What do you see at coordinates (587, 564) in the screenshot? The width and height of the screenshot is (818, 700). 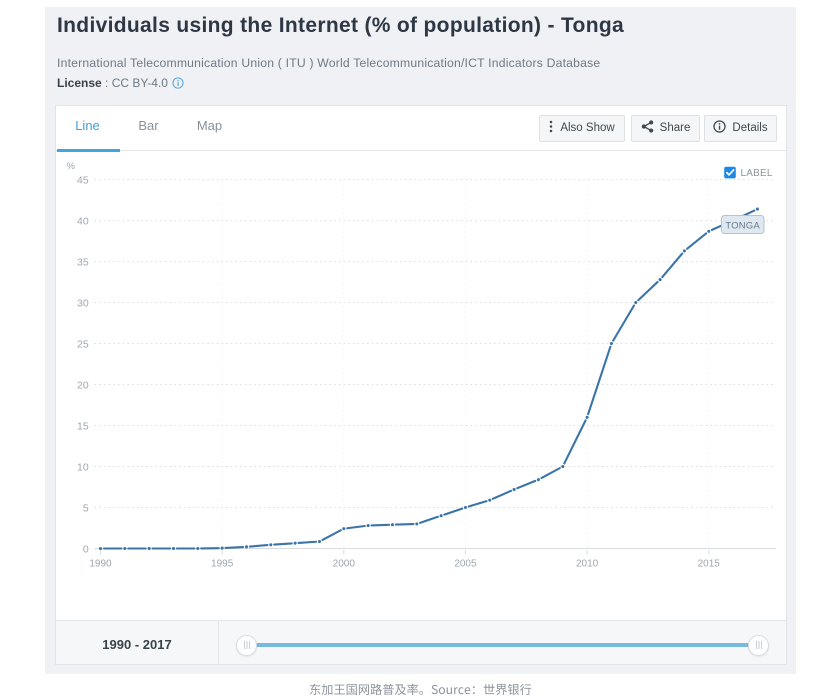 I see `svg-text: 2010` at bounding box center [587, 564].